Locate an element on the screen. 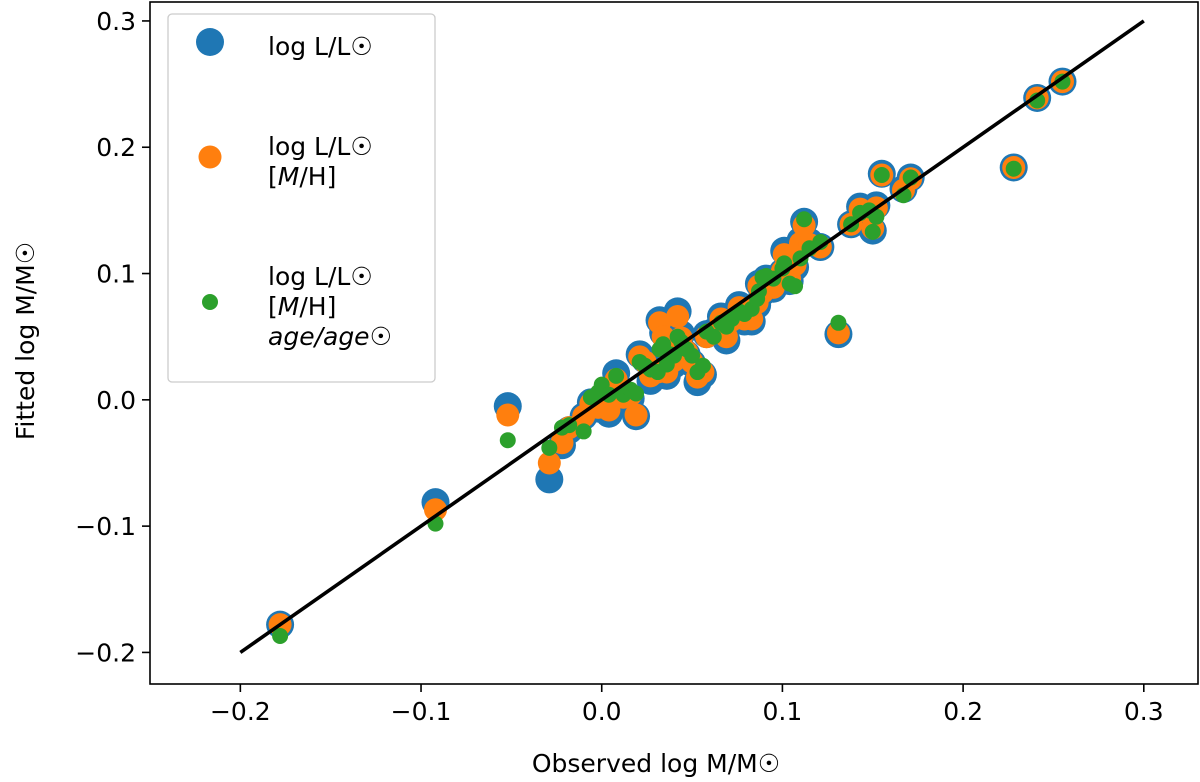 Image resolution: width=1200 pixels, height=782 pixels. y-tick-label: 0.3 is located at coordinates (116, 21).